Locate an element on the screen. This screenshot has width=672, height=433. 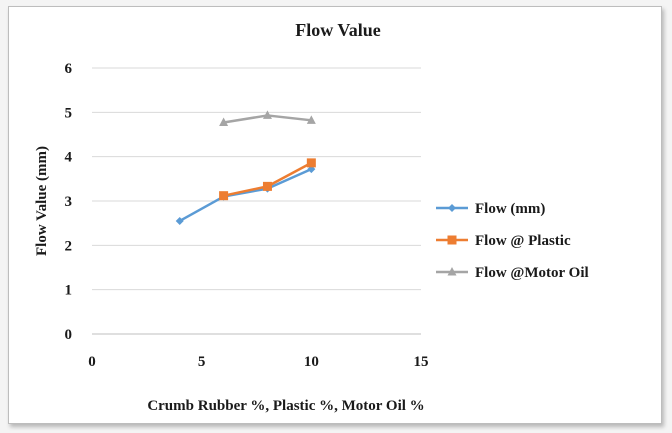
legend-label: Flow @ Plastic is located at coordinates (523, 241).